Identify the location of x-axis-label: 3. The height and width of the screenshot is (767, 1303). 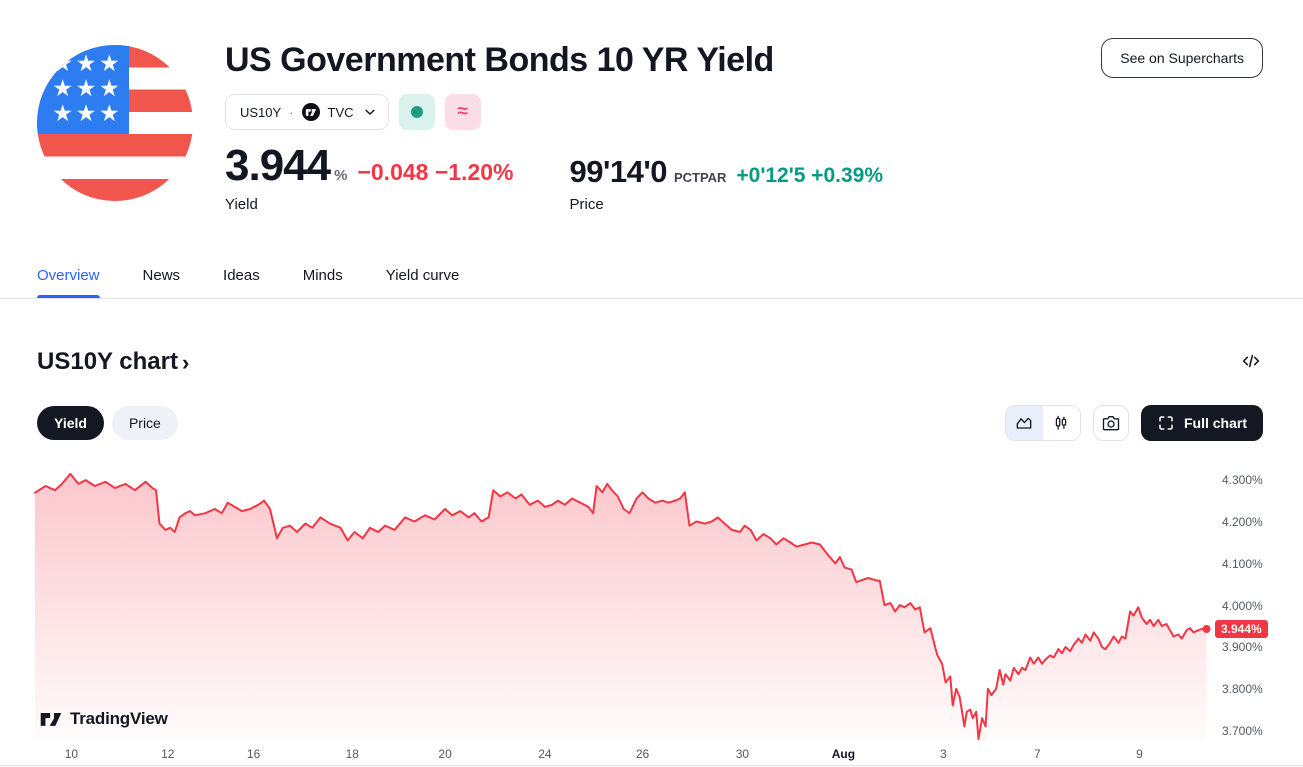
(943, 754).